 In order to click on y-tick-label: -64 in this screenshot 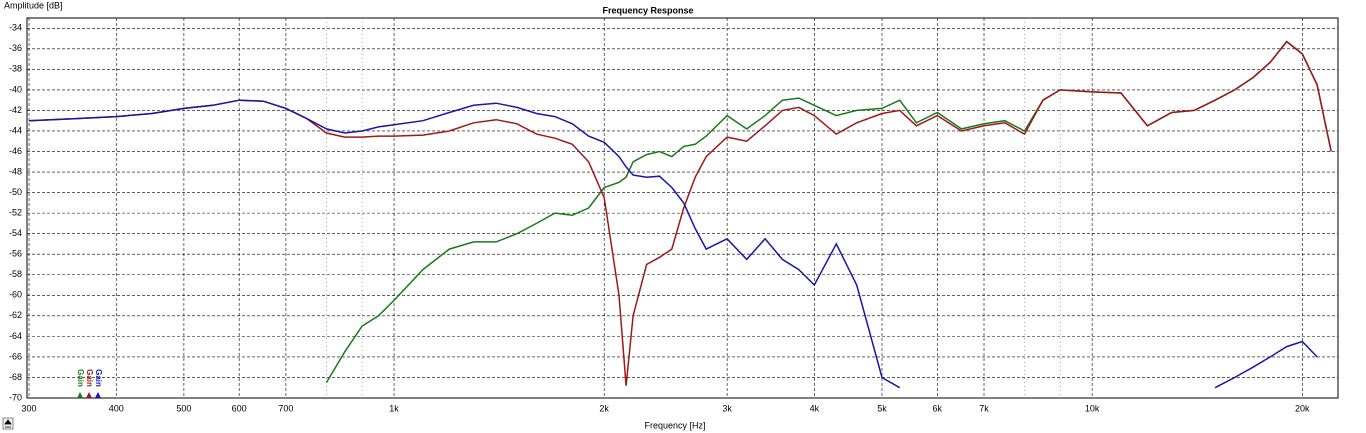, I will do `click(15, 336)`.